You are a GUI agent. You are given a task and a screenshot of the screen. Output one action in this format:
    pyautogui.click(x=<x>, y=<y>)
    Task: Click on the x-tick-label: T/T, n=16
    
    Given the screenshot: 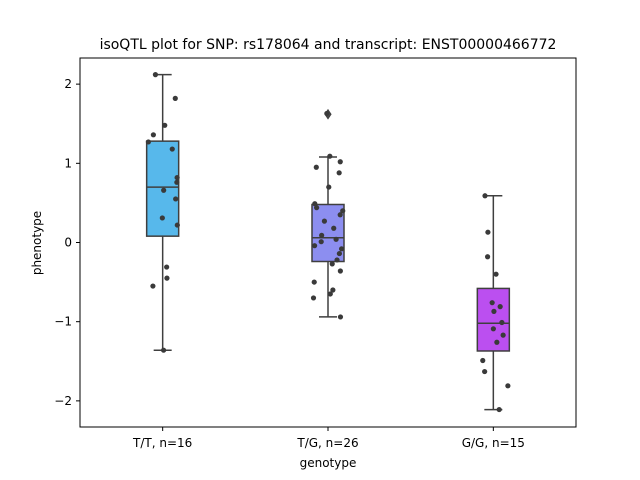 What is the action you would take?
    pyautogui.click(x=162, y=443)
    